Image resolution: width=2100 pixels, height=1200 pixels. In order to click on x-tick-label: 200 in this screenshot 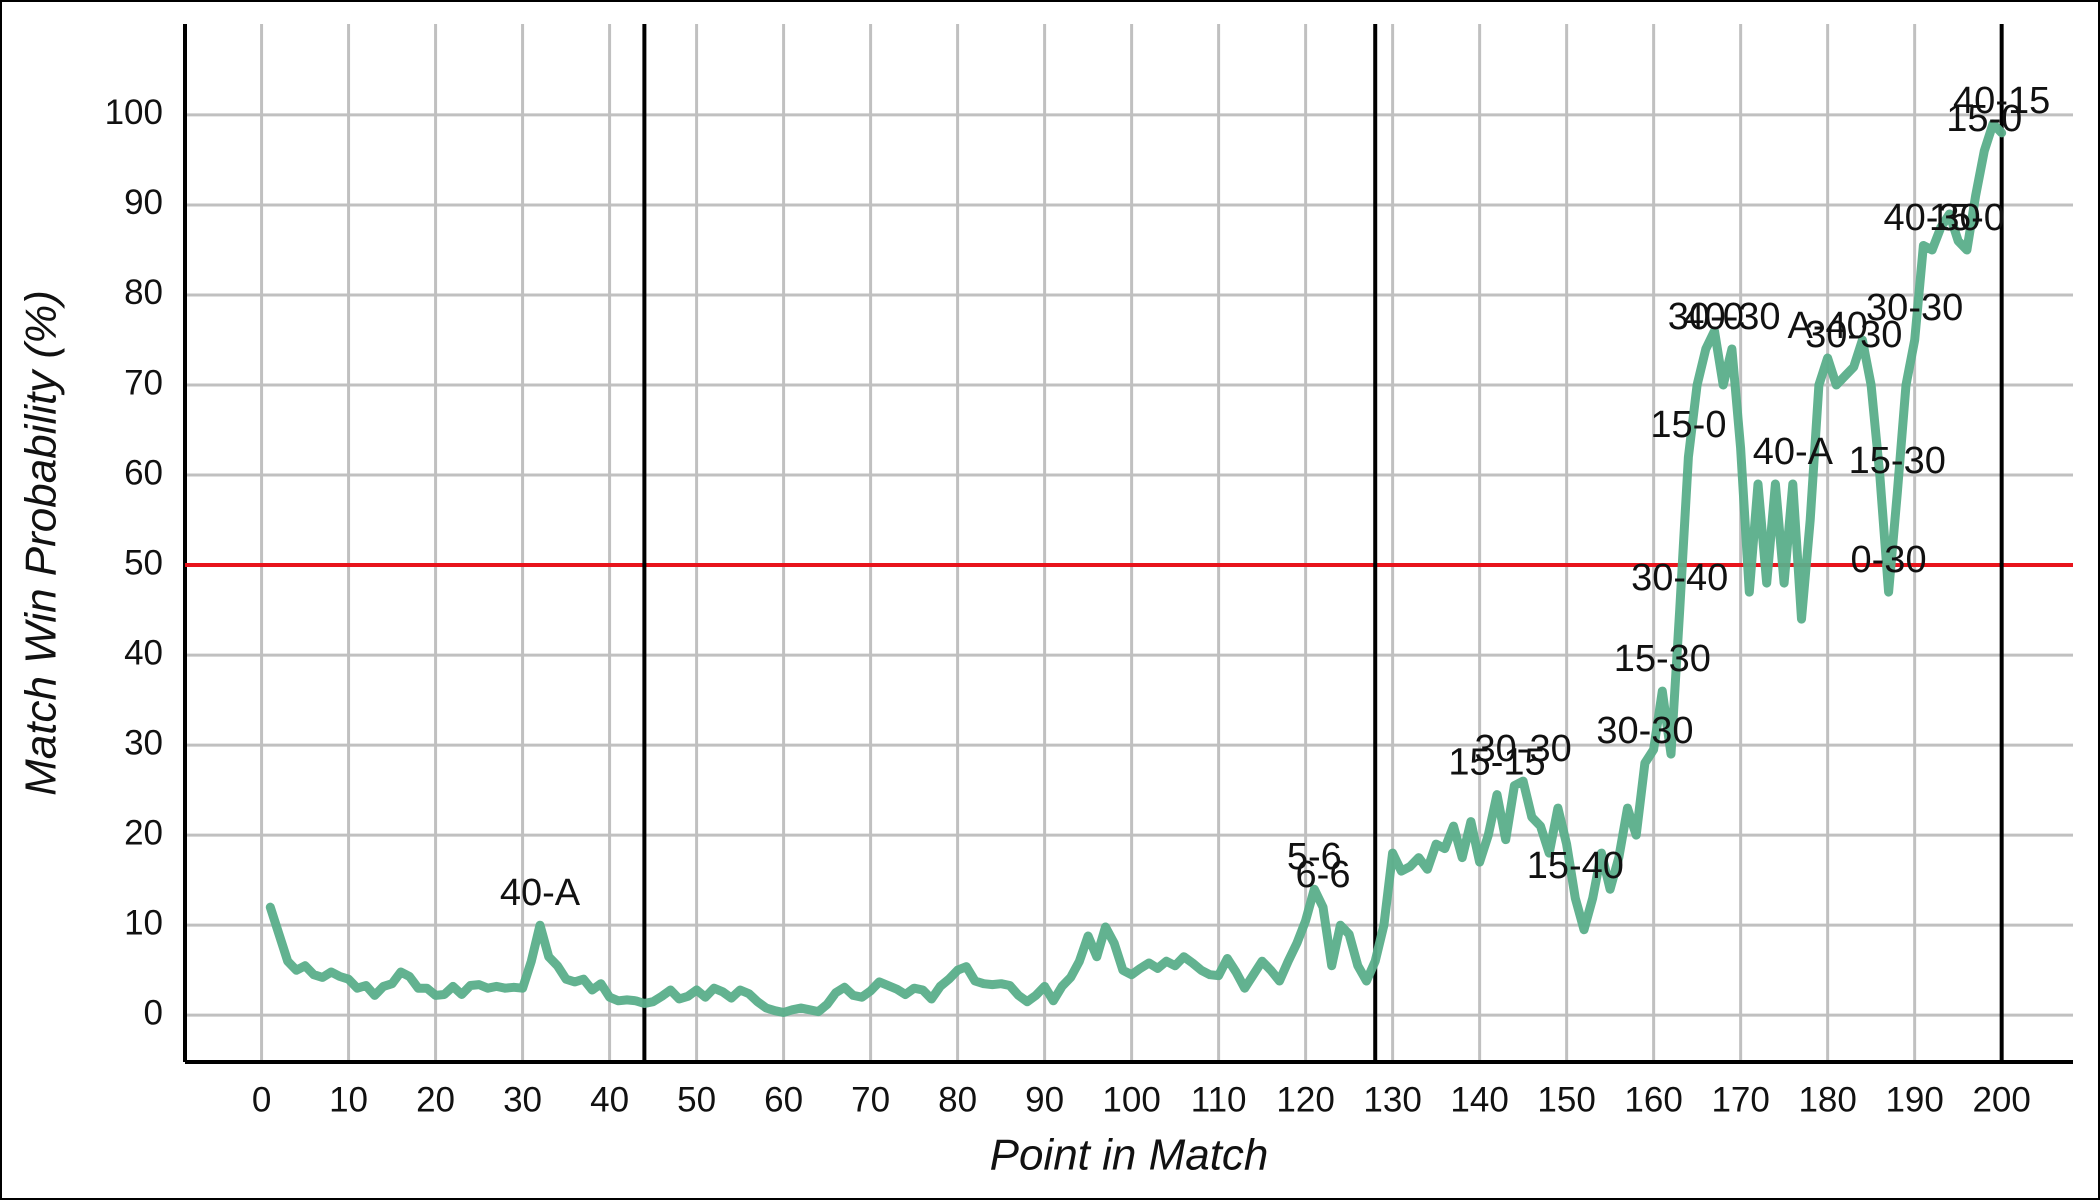, I will do `click(2001, 1099)`.